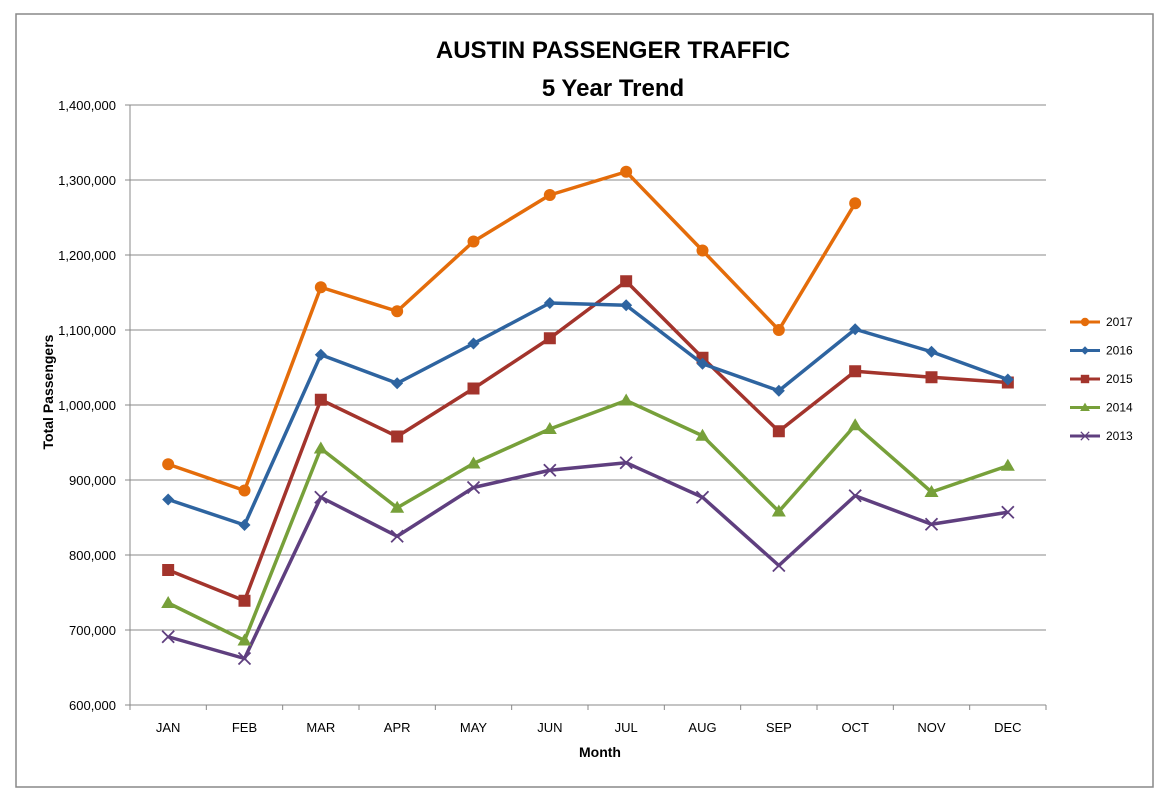  Describe the element at coordinates (1085, 379) in the screenshot. I see `legend-marker-2015` at that location.